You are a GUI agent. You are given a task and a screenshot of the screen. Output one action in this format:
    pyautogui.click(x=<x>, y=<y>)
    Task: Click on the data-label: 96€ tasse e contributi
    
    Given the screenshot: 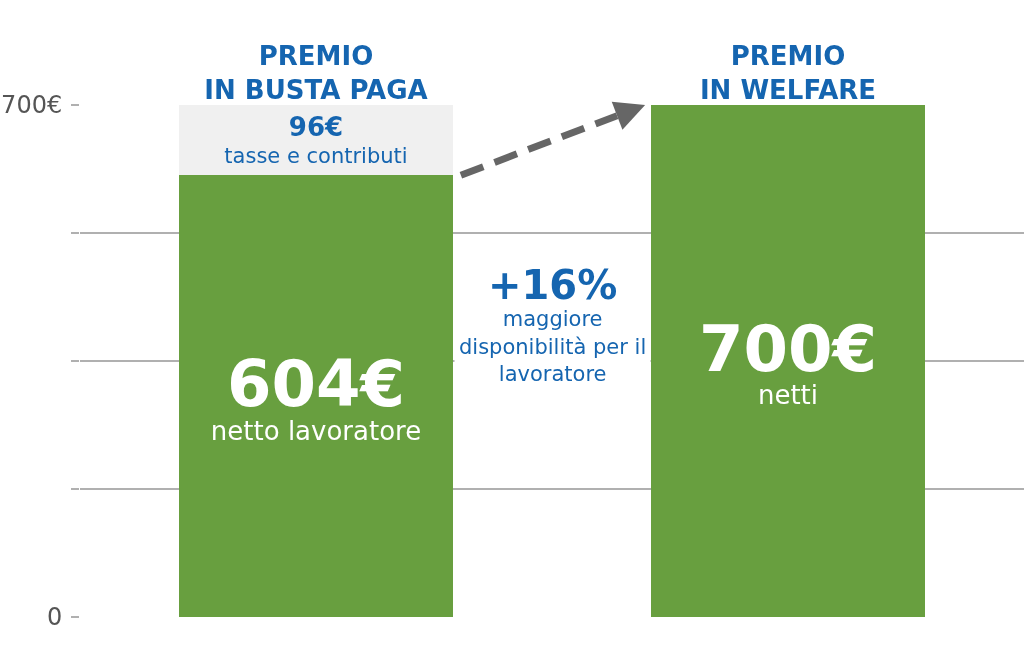 What is the action you would take?
    pyautogui.click(x=316, y=140)
    